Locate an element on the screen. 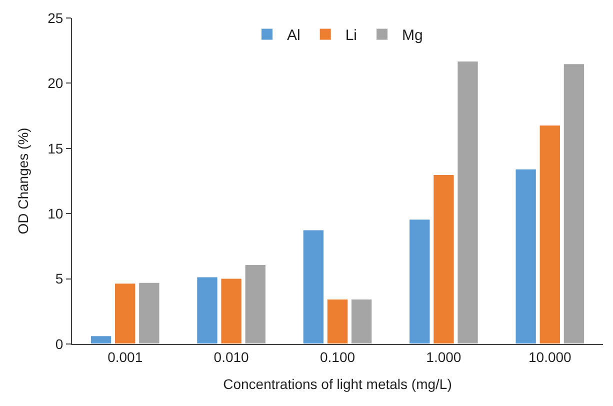  y-tick-label: 20 is located at coordinates (56, 83).